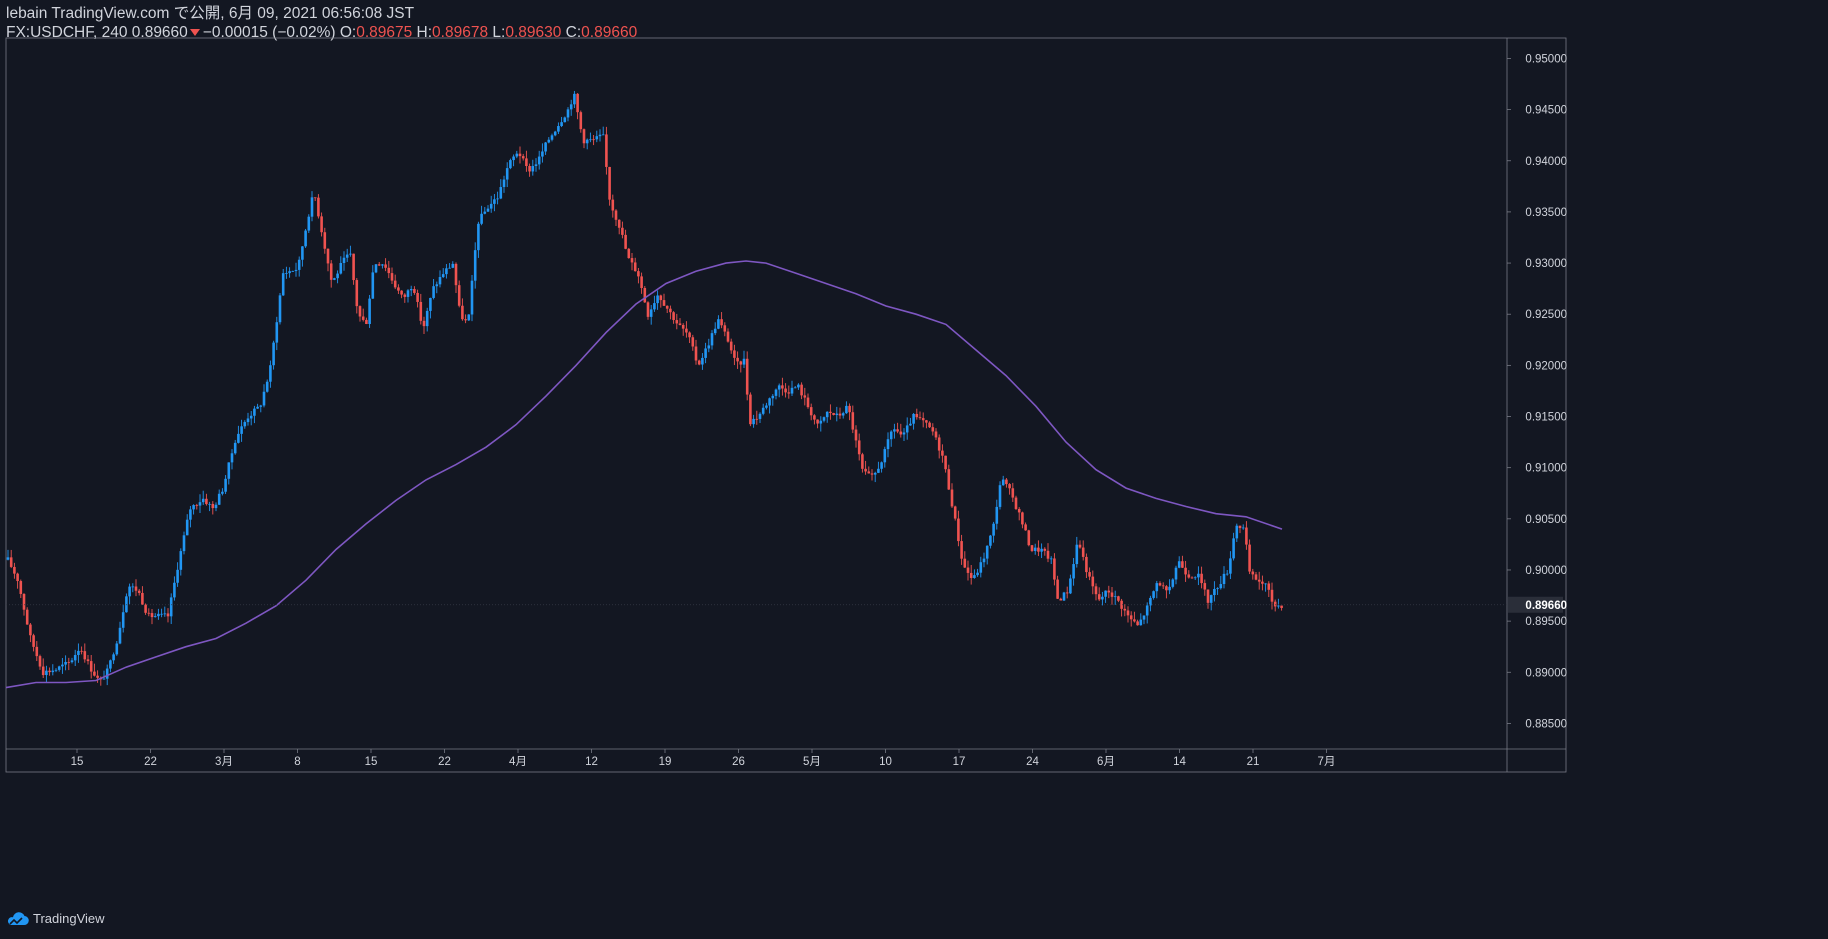 Image resolution: width=1828 pixels, height=939 pixels. Describe the element at coordinates (55, 918) in the screenshot. I see `tradingview-logo: TradingView` at that location.